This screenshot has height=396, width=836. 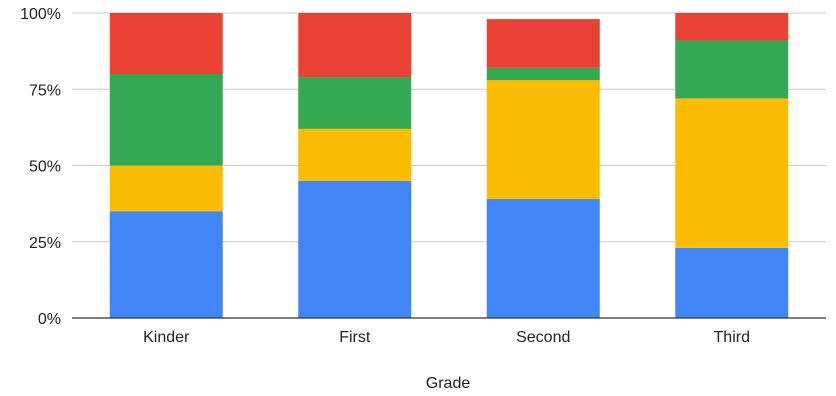 What do you see at coordinates (166, 337) in the screenshot?
I see `x-tick-label-kinder: Kinder` at bounding box center [166, 337].